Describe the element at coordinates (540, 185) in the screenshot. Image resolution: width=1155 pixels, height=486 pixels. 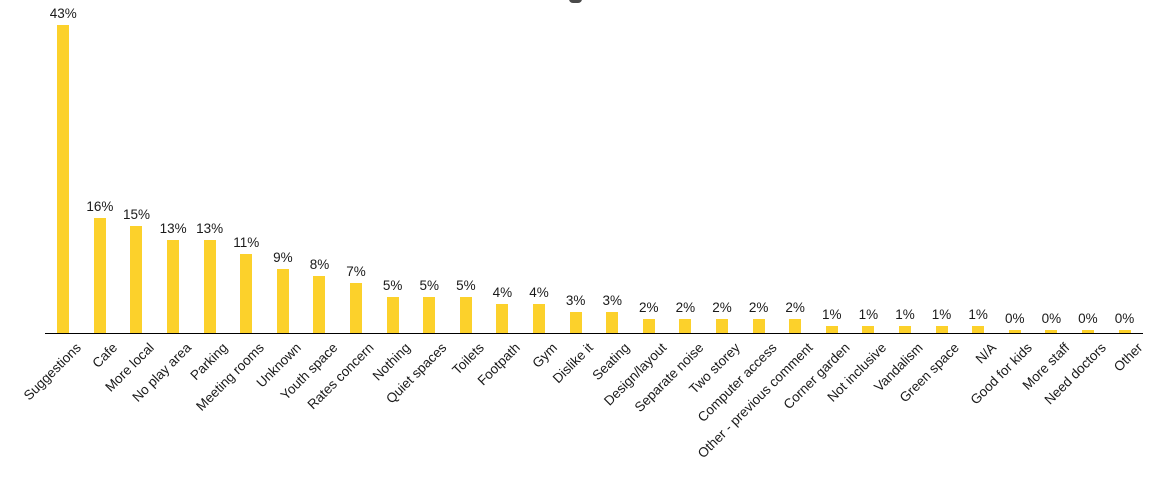
I see `bar-column: 4% Gym` at that location.